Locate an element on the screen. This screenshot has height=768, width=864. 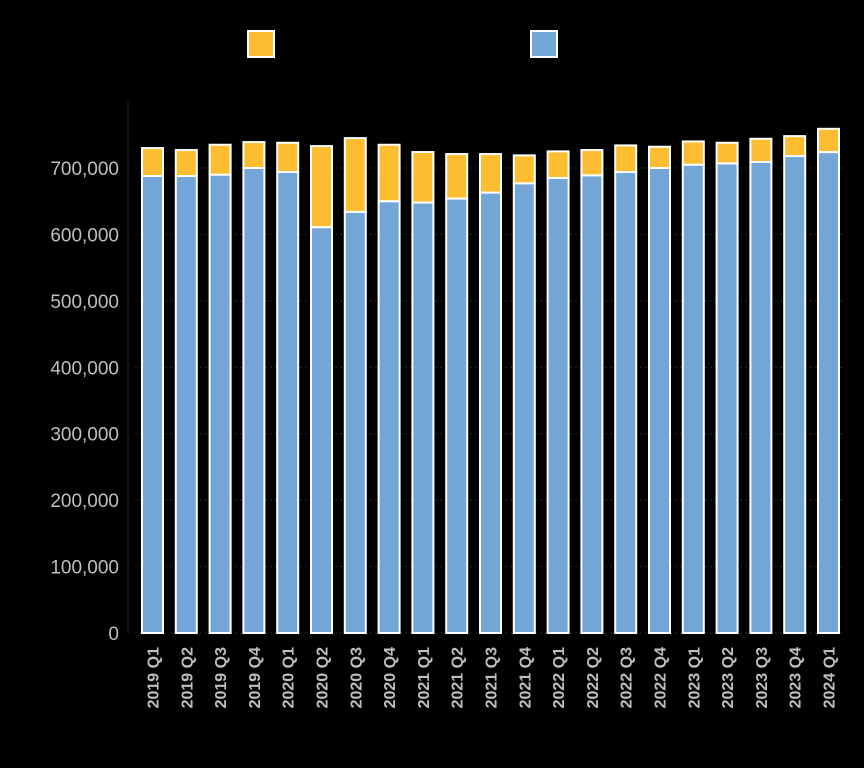
x-tick-label: 2019 Q3 is located at coordinates (221, 677).